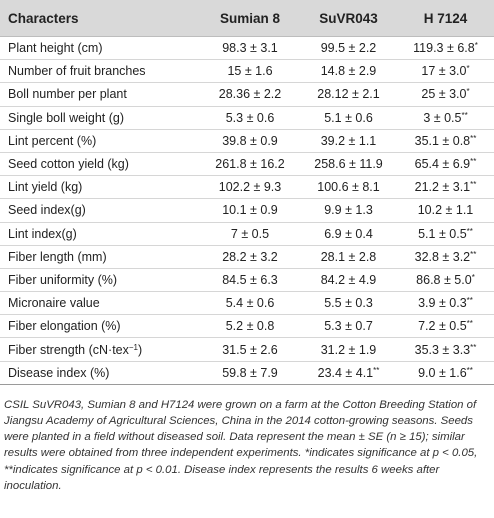 Image resolution: width=494 pixels, height=518 pixels. Describe the element at coordinates (42, 233) in the screenshot. I see `row-label-text: Lint index(g)` at that location.